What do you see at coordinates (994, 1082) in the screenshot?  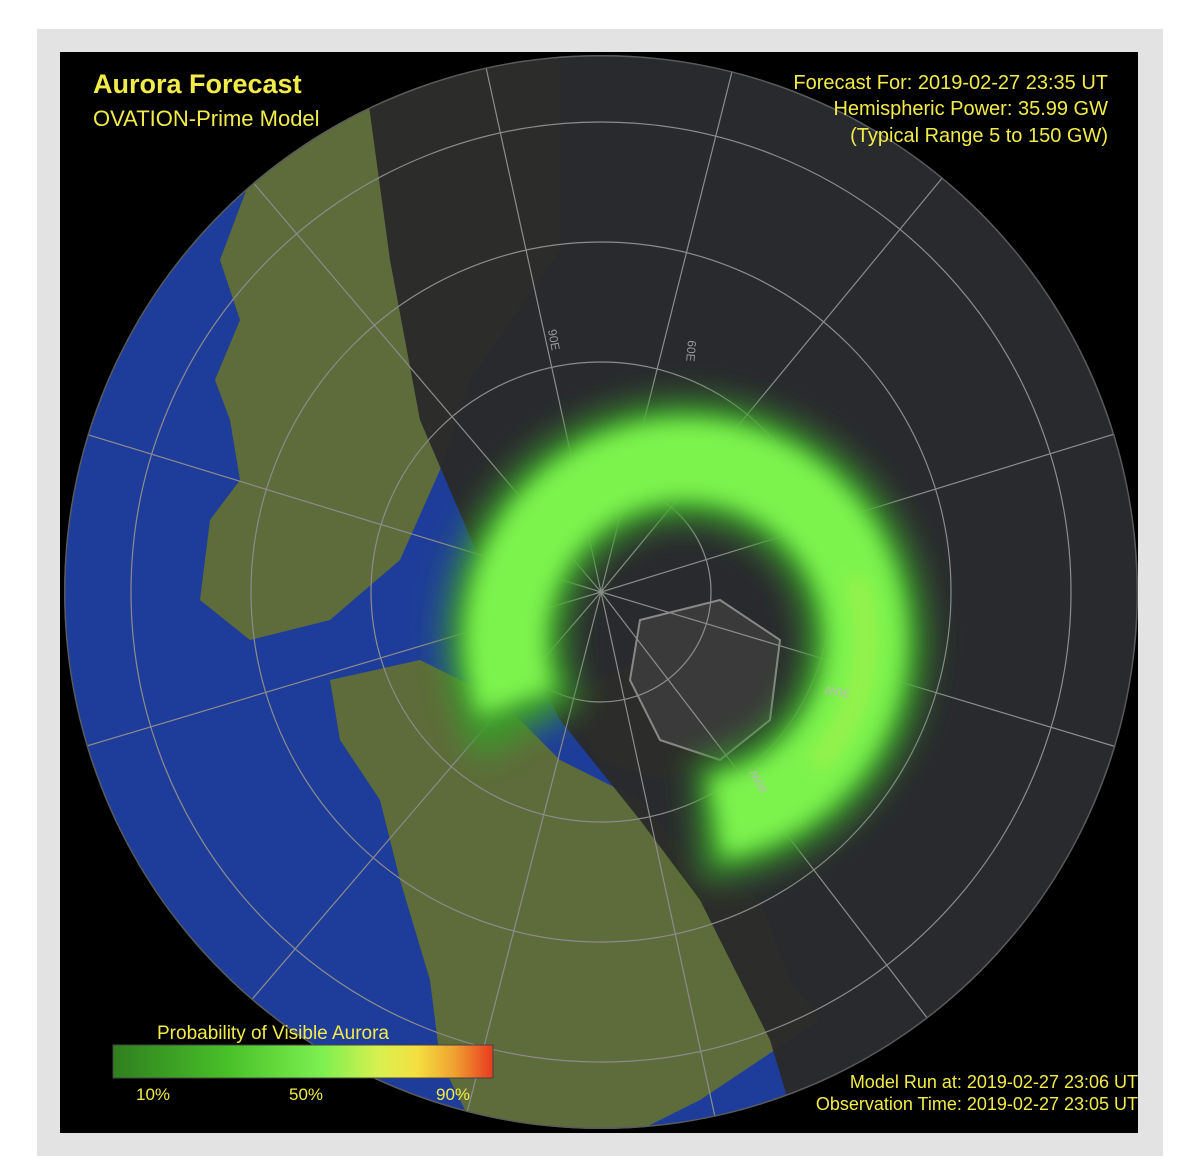 I see `model-run: Model Run at: 2019-02-27 23:06 UT` at bounding box center [994, 1082].